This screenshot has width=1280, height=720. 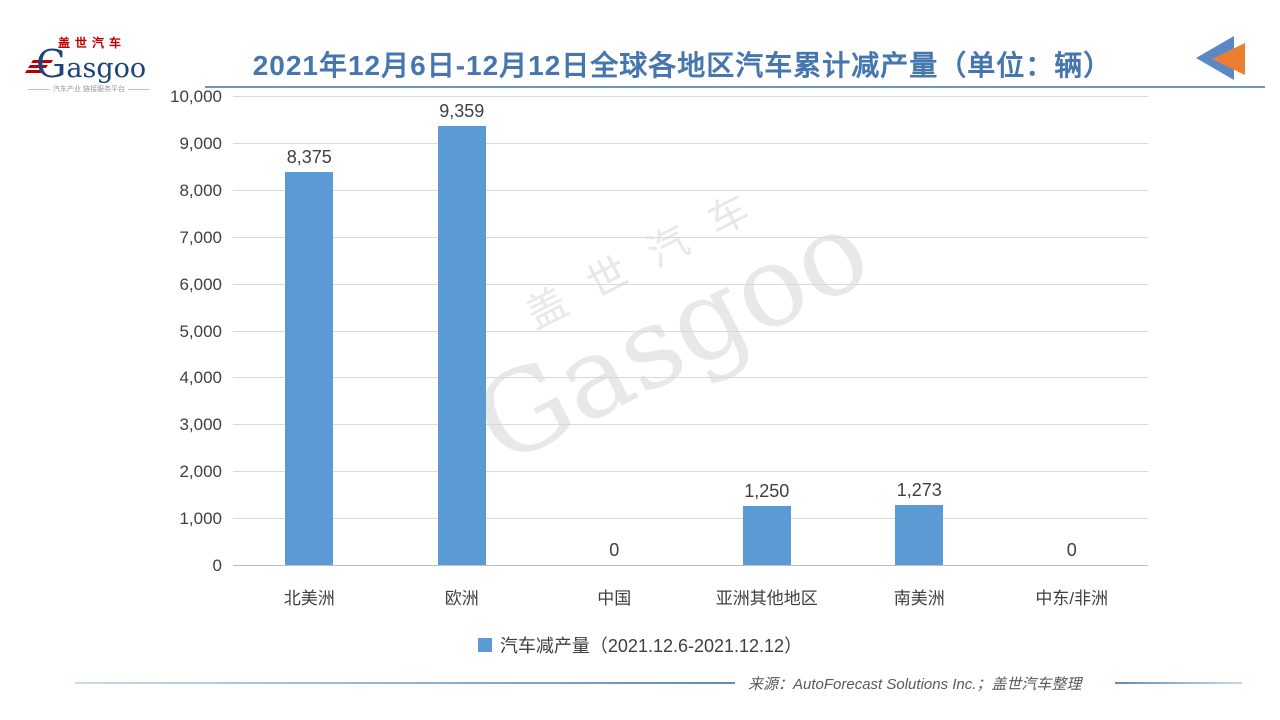 I want to click on chart-legend: 汽车减产量（2021.12.6-2021.12.12）, so click(x=640, y=645).